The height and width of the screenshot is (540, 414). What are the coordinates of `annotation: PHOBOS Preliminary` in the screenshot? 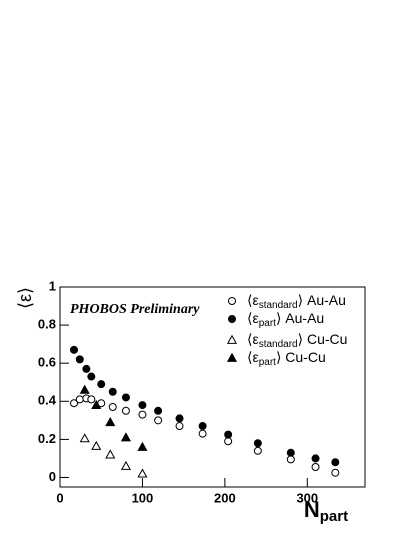 It's located at (135, 309).